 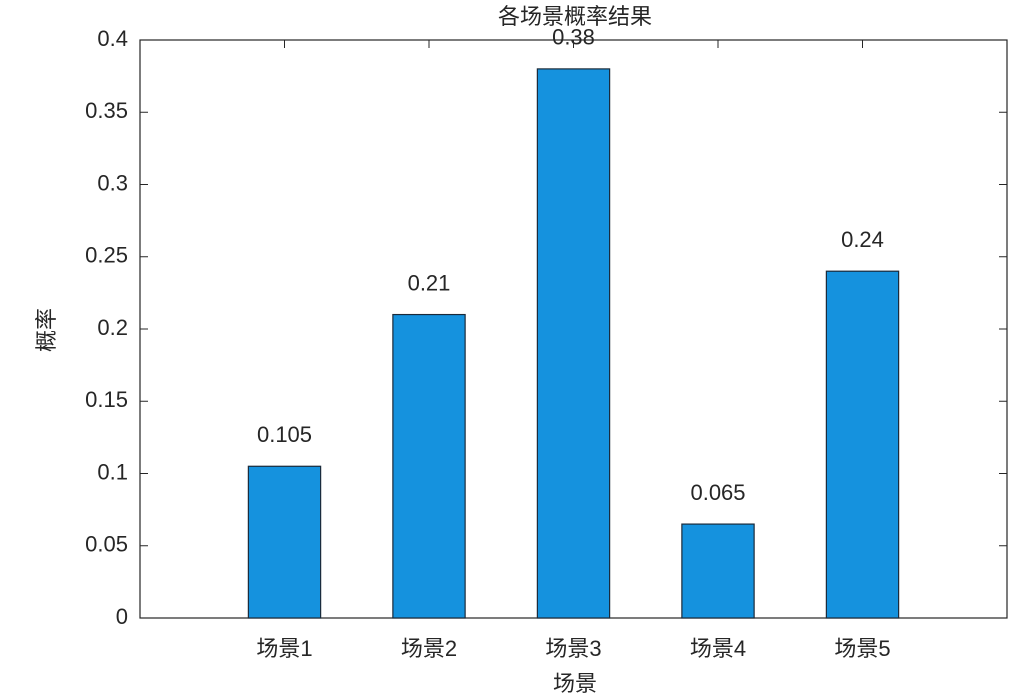 What do you see at coordinates (717, 492) in the screenshot?
I see `data-label: 0.065` at bounding box center [717, 492].